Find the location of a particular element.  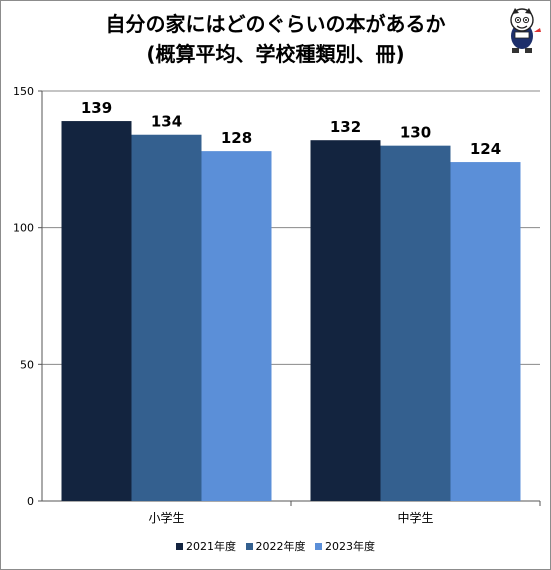

legend-label-2021: 2021年度 is located at coordinates (211, 546).